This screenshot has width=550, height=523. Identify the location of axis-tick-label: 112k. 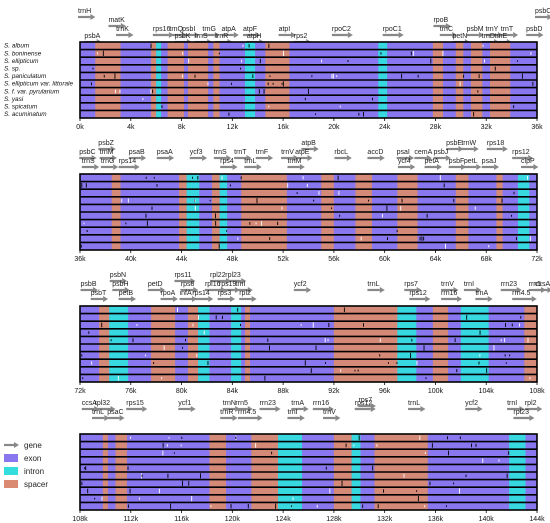
(130, 519).